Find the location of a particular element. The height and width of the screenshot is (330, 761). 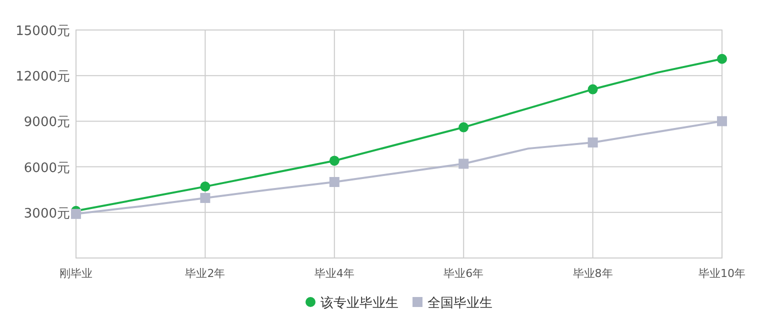

y-tick-label: 6000元 is located at coordinates (47, 168).